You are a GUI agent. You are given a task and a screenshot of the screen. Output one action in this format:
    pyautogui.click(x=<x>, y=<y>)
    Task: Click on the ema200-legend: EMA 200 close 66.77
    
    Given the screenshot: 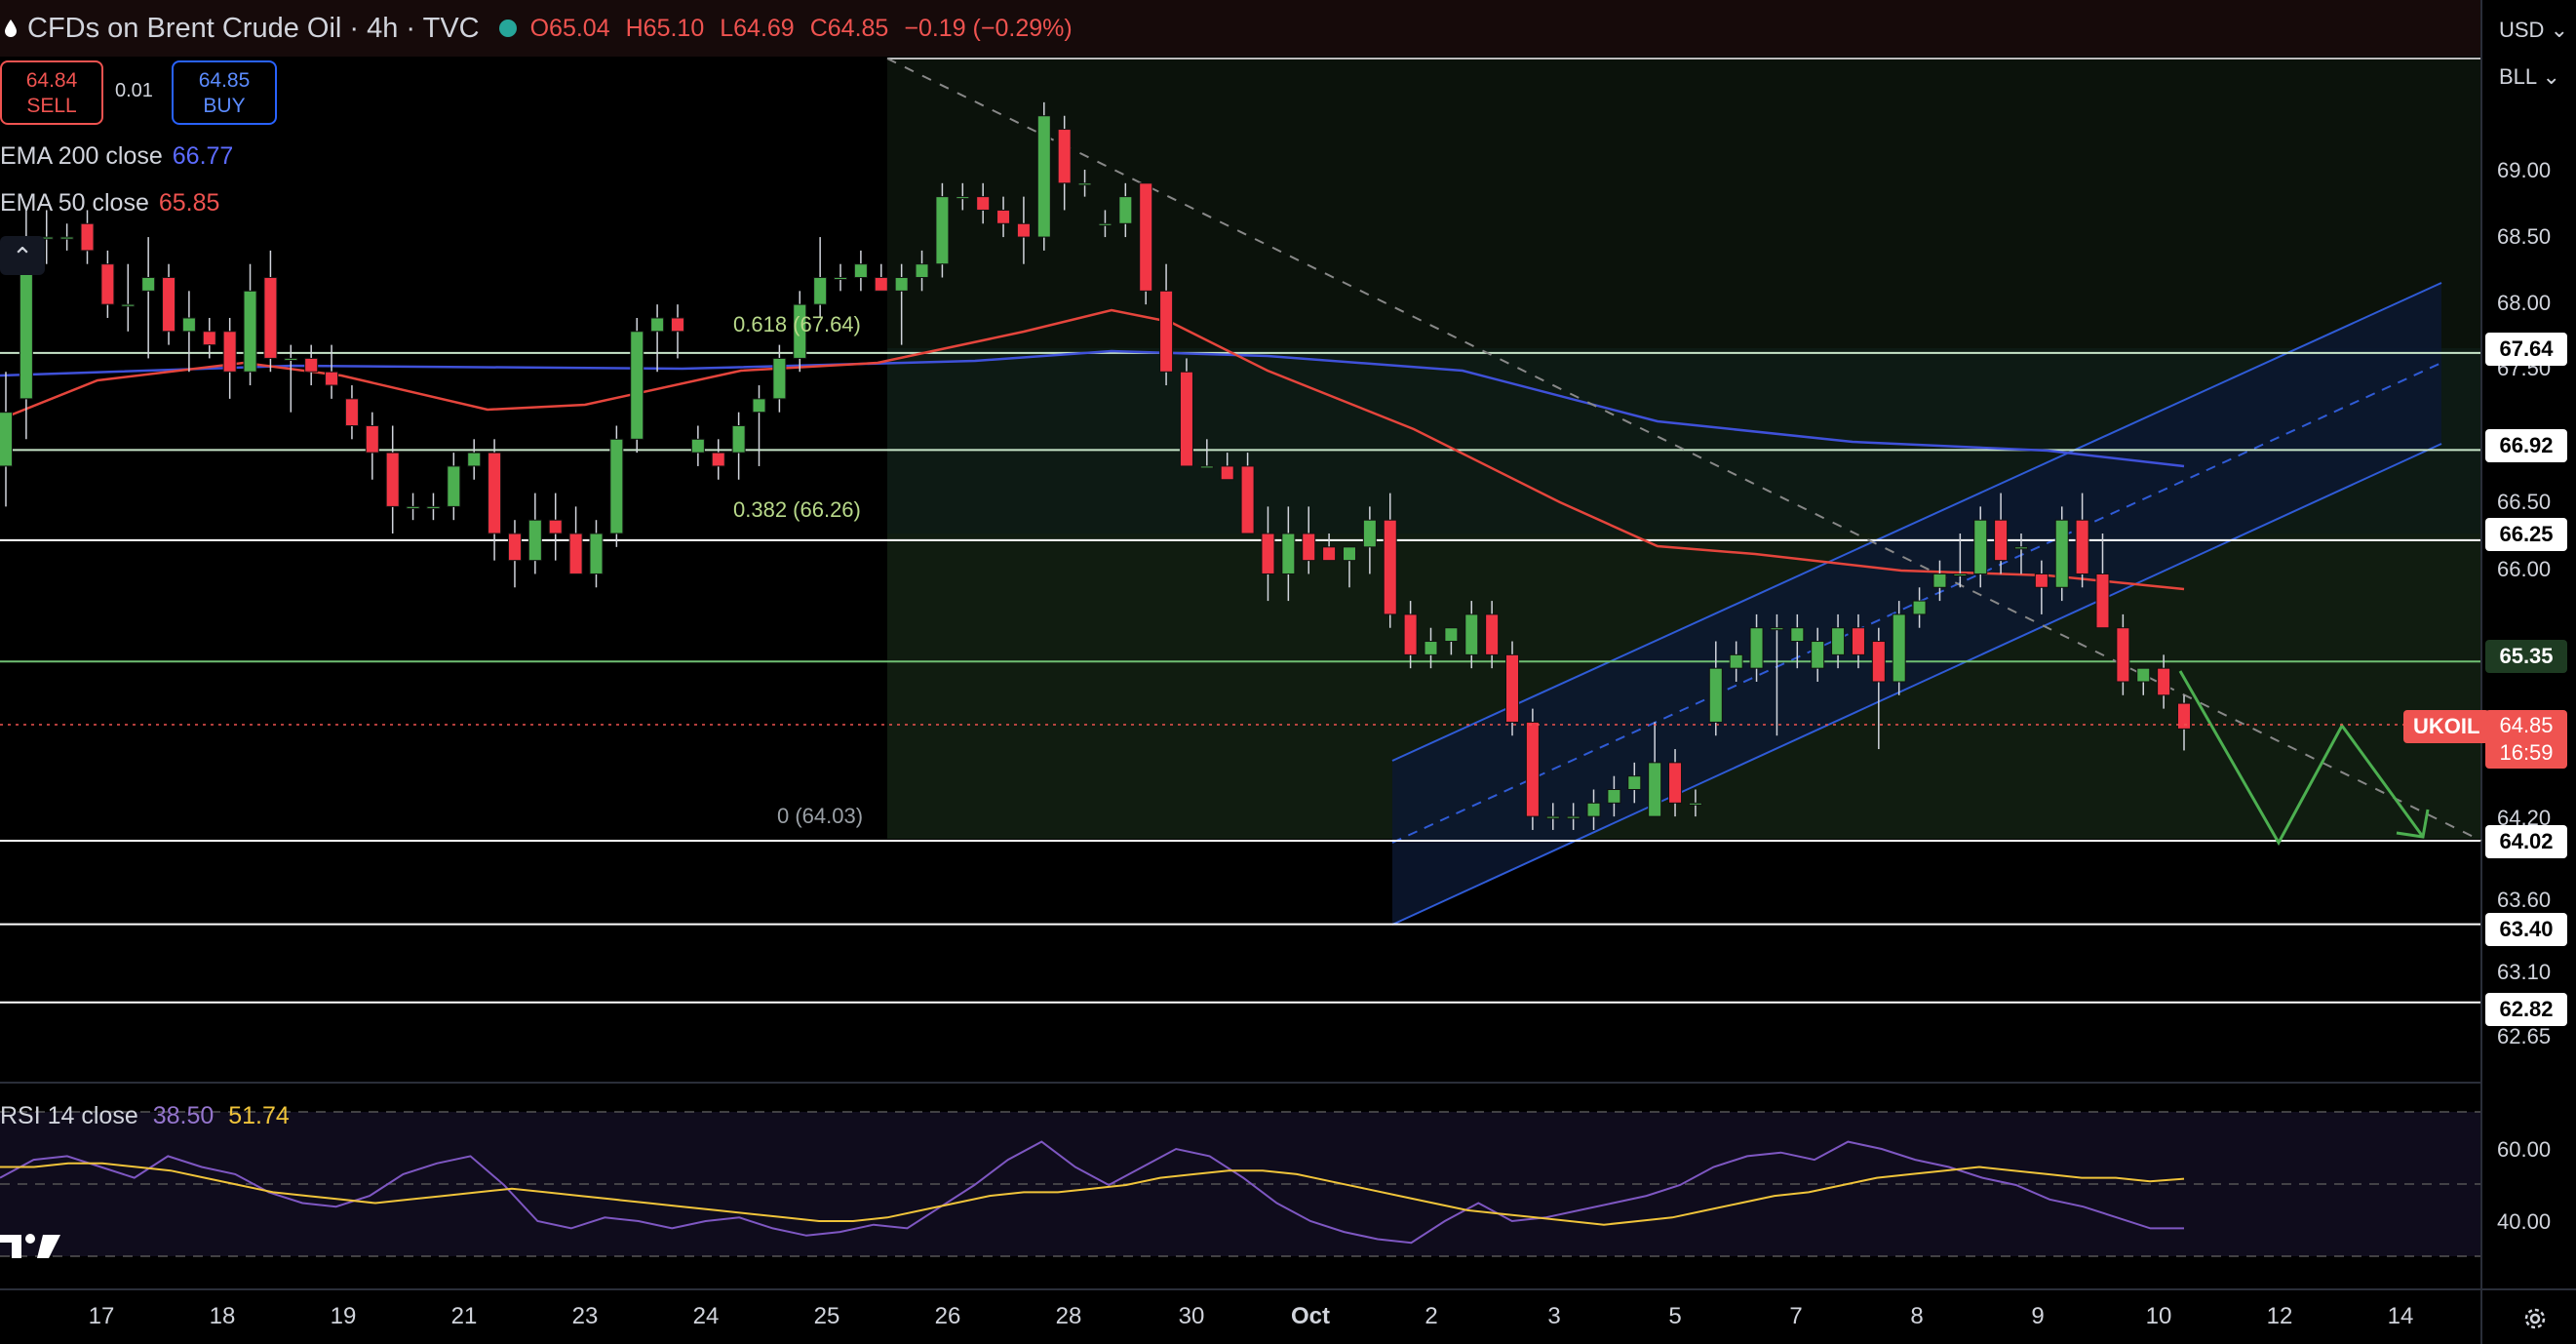 What is the action you would take?
    pyautogui.click(x=116, y=156)
    